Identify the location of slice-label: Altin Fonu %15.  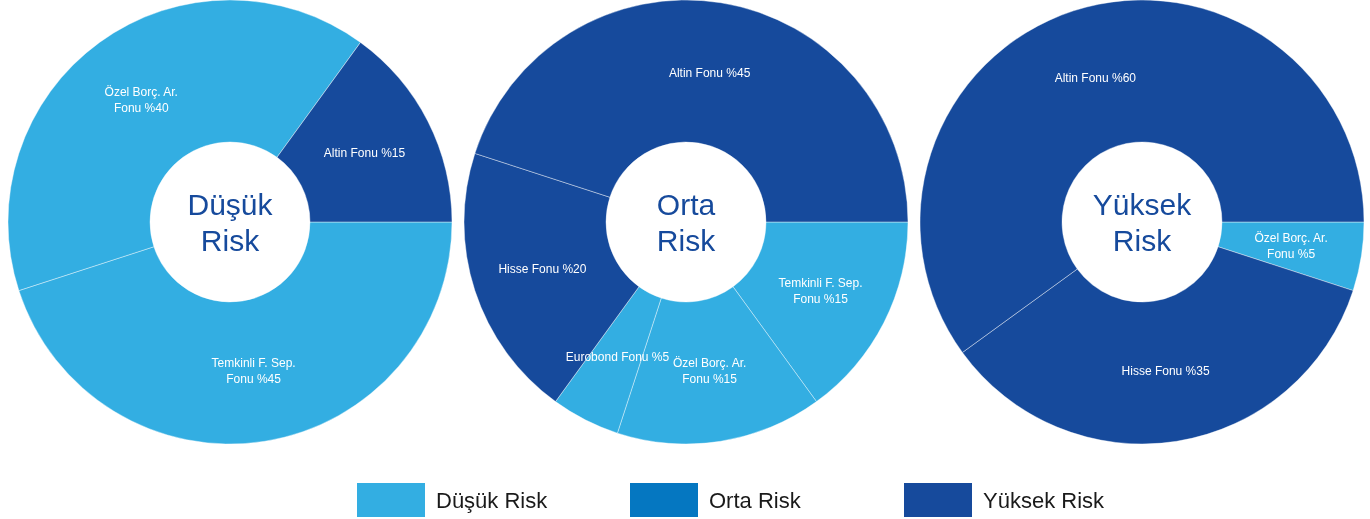
(364, 153).